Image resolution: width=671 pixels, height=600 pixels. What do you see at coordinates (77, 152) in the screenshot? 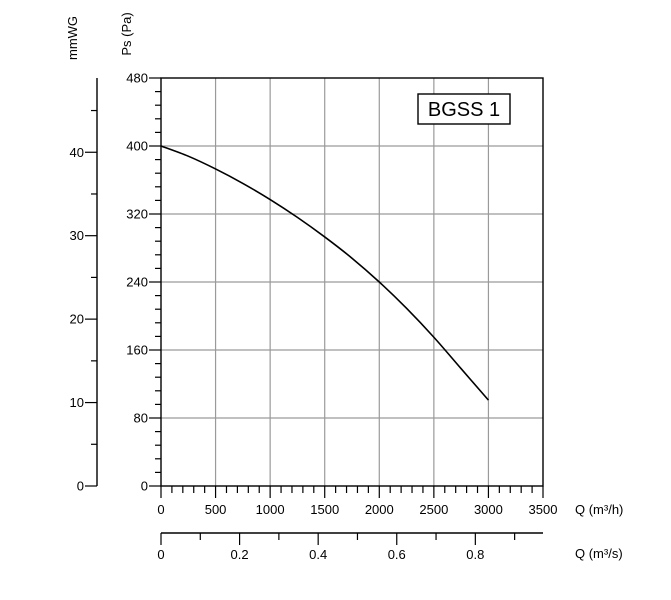
I see `y2-tick-label: 40` at bounding box center [77, 152].